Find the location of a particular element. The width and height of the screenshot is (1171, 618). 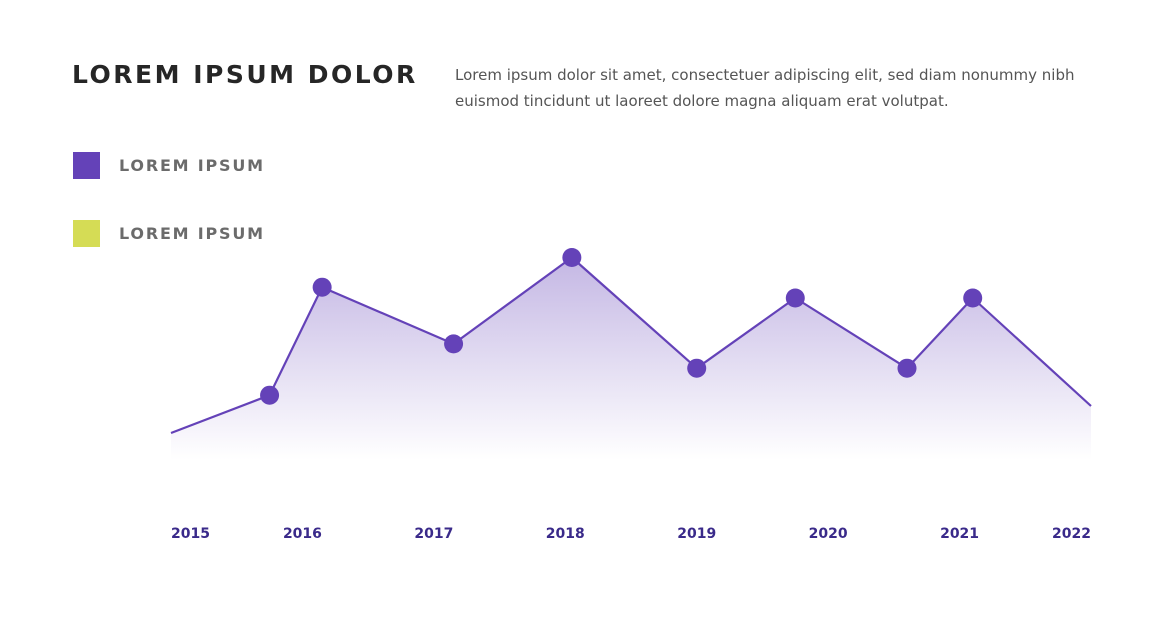

x-tick-label: 2020 is located at coordinates (828, 534).